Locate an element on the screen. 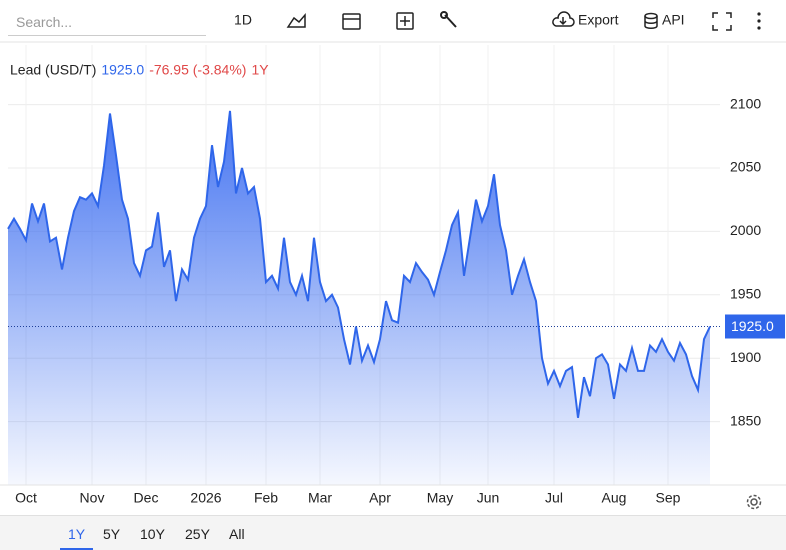 The width and height of the screenshot is (786, 550). legend-change: -76.95 (-3.84%) is located at coordinates (197, 70).